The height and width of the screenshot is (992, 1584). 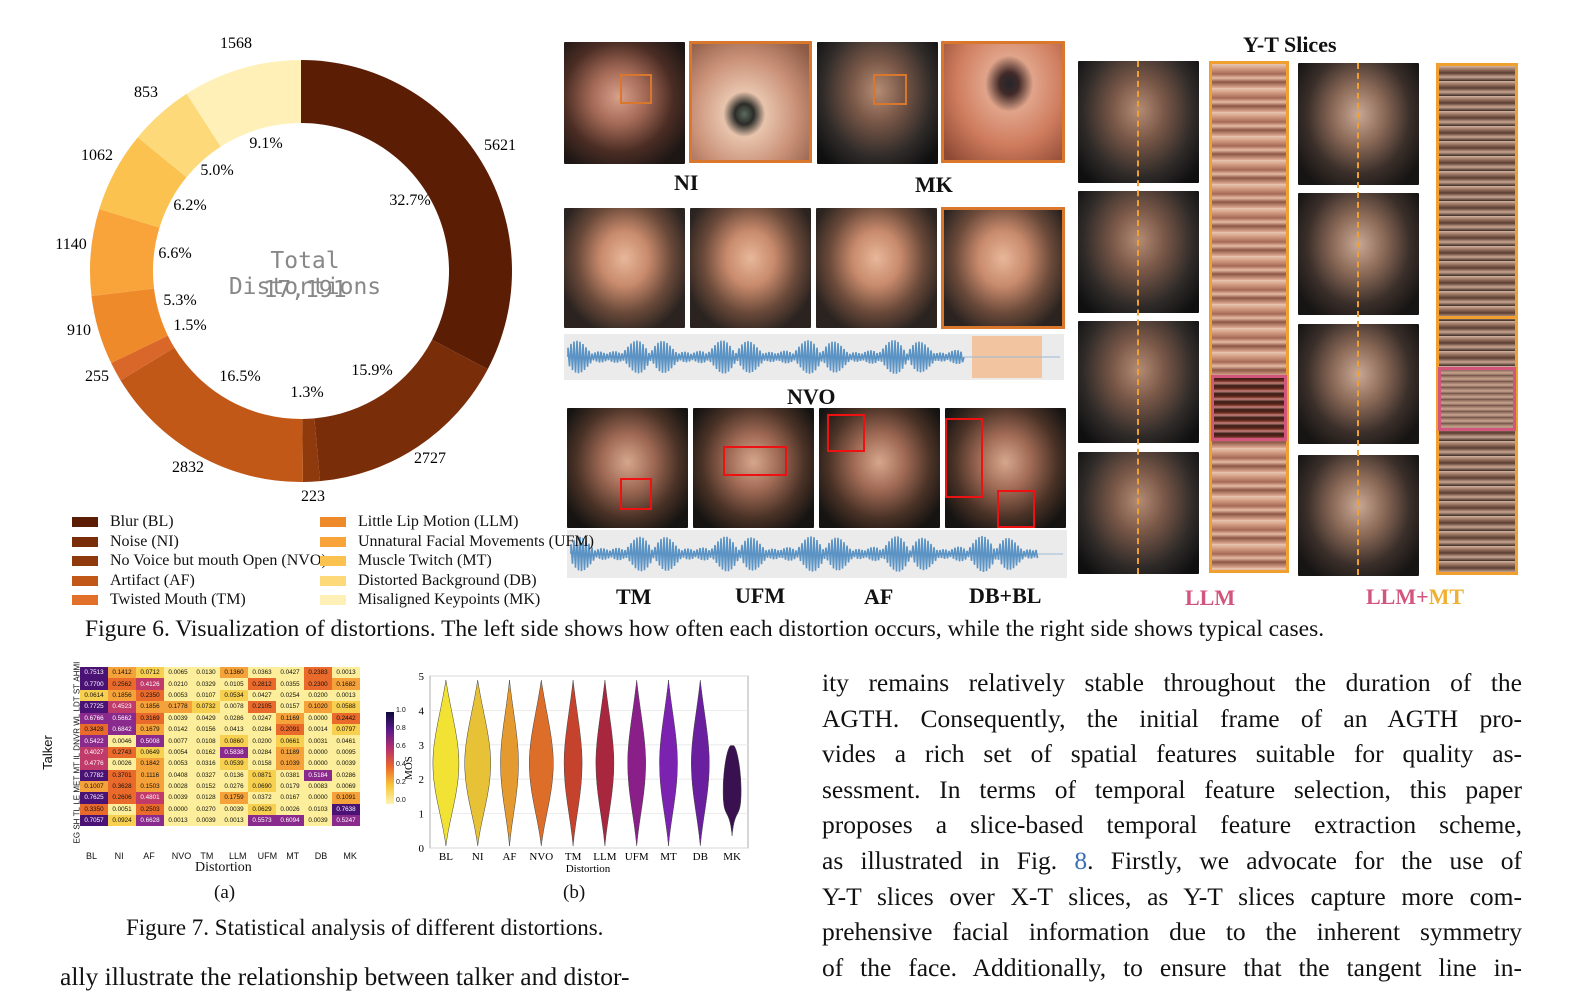 What do you see at coordinates (934, 184) in the screenshot?
I see `label-mk: MK` at bounding box center [934, 184].